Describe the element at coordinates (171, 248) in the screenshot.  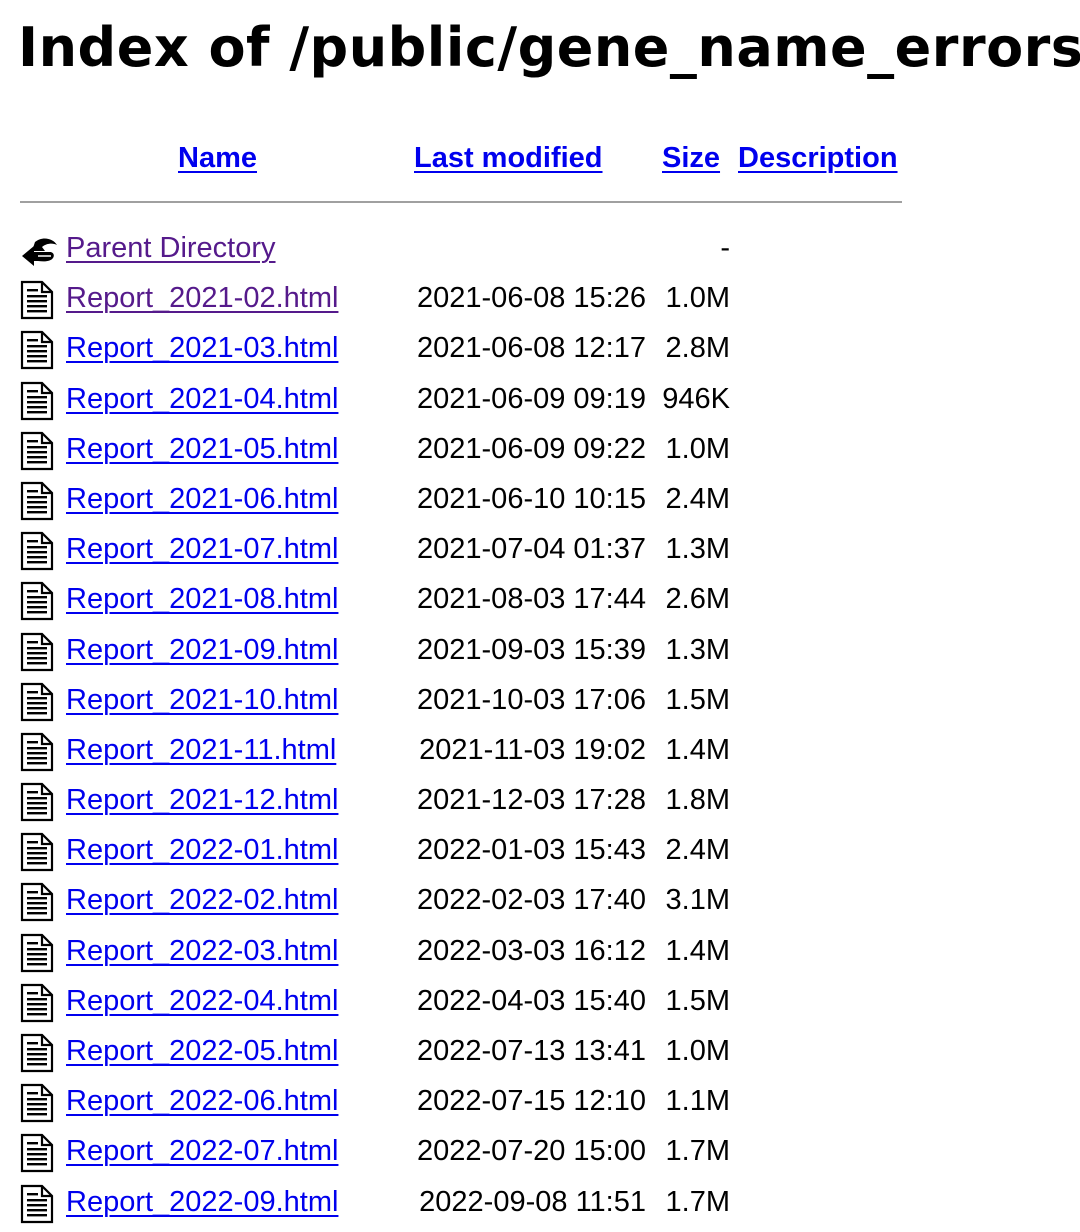
I see `parent-directory-link: Parent Directory` at that location.